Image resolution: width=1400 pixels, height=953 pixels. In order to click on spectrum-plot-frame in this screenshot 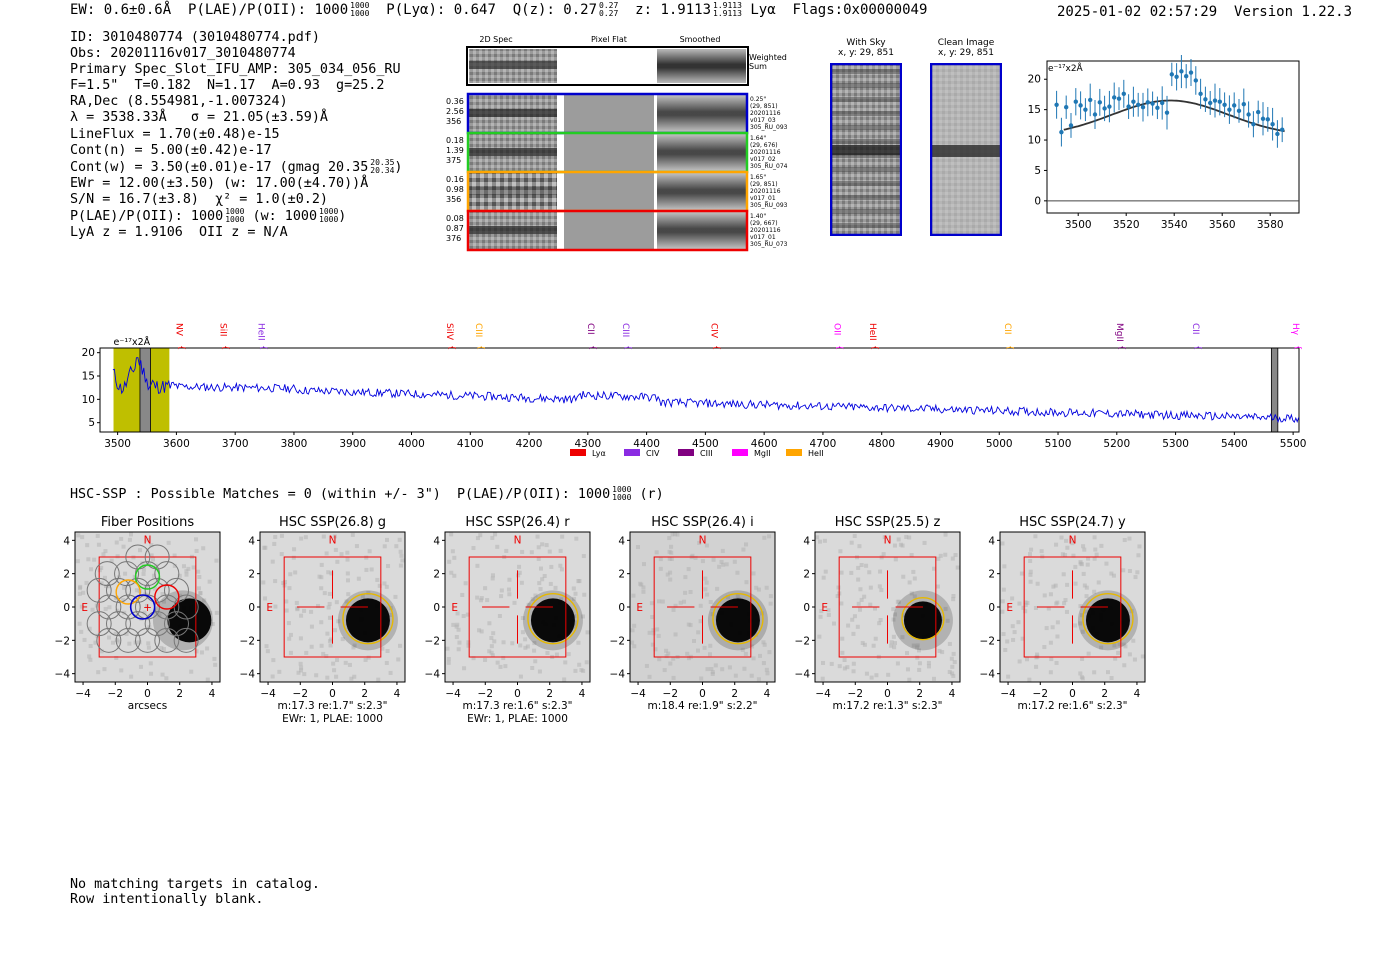, I will do `click(699, 390)`.